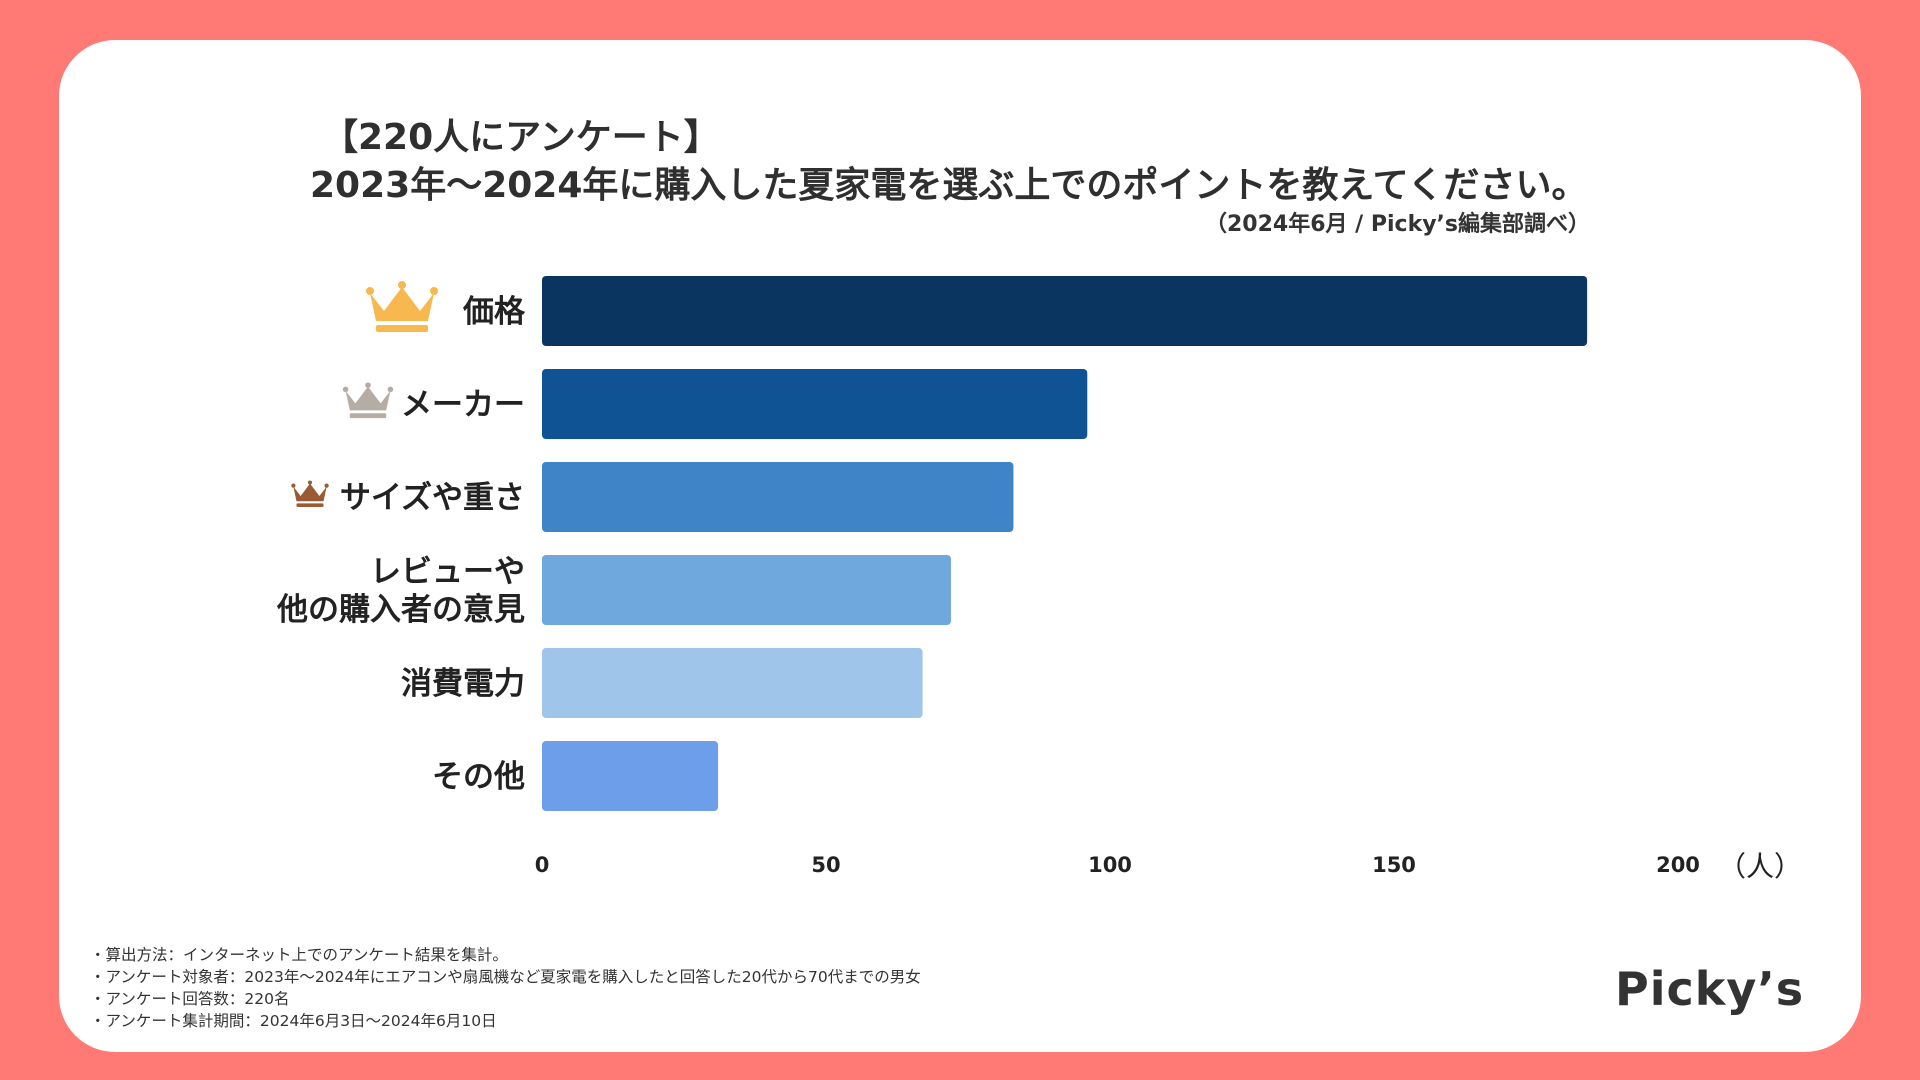 Image resolution: width=1920 pixels, height=1080 pixels. What do you see at coordinates (478, 777) in the screenshot?
I see `category-label: その他` at bounding box center [478, 777].